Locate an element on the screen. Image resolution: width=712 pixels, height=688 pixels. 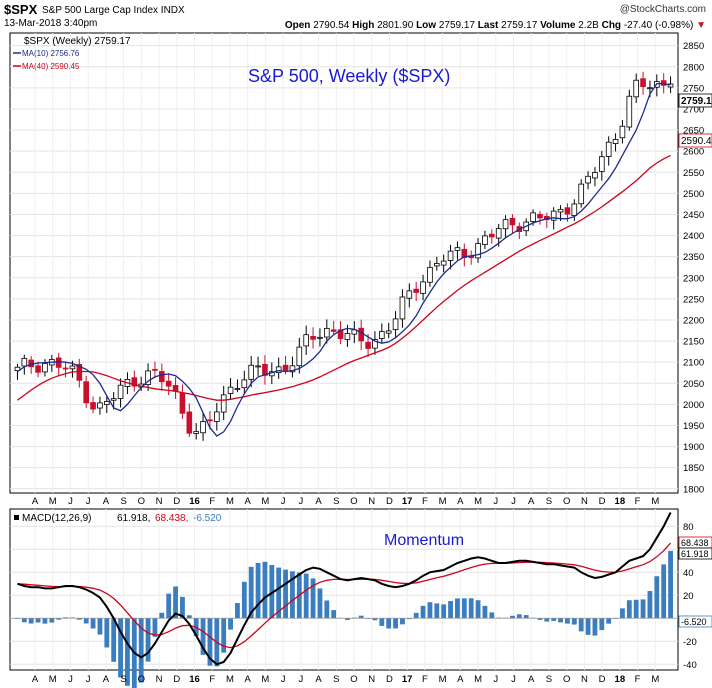
price-tick-label: 2500 is located at coordinates (693, 194).